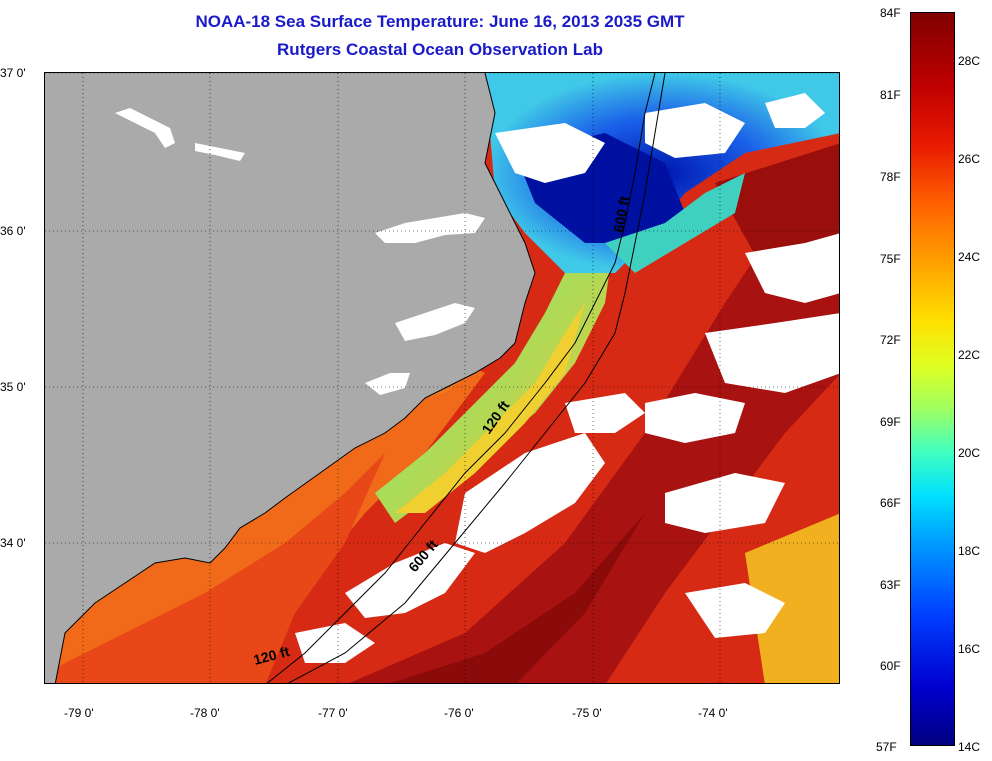  What do you see at coordinates (890, 177) in the screenshot?
I see `colorbar-label-78f: 78F` at bounding box center [890, 177].